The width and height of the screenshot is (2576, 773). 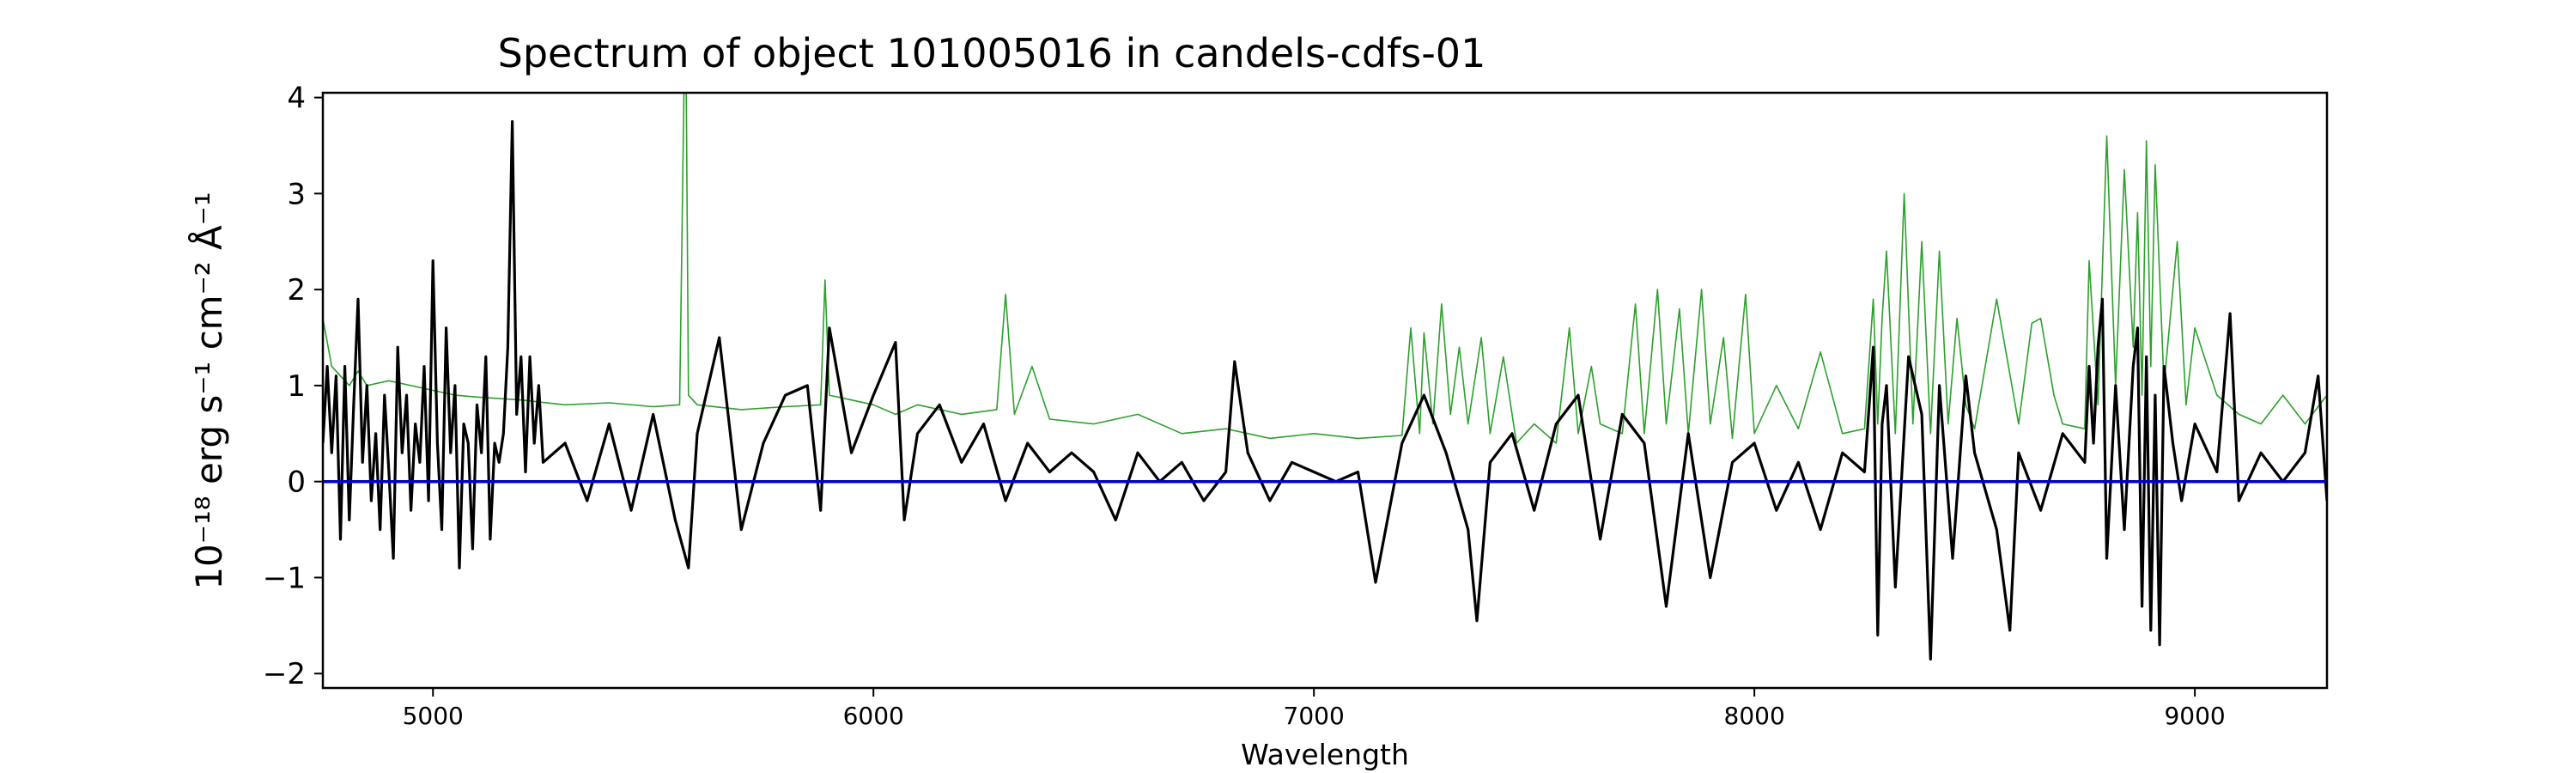 What do you see at coordinates (296, 290) in the screenshot?
I see `y-tick-label: 2` at bounding box center [296, 290].